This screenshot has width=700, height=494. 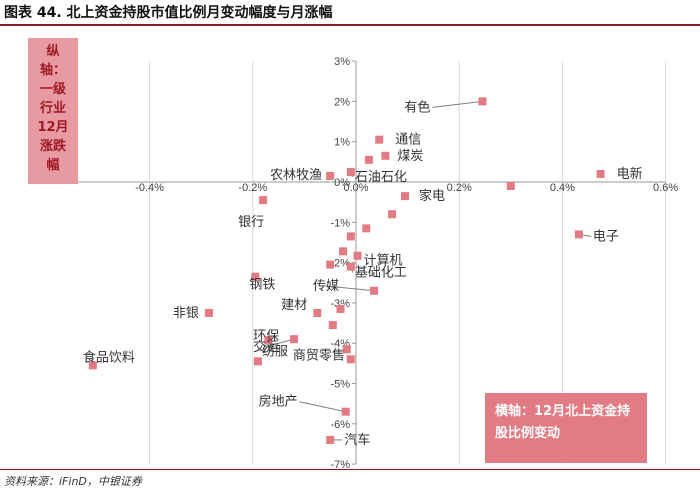 I want to click on point-label: 计算机, so click(x=383, y=261).